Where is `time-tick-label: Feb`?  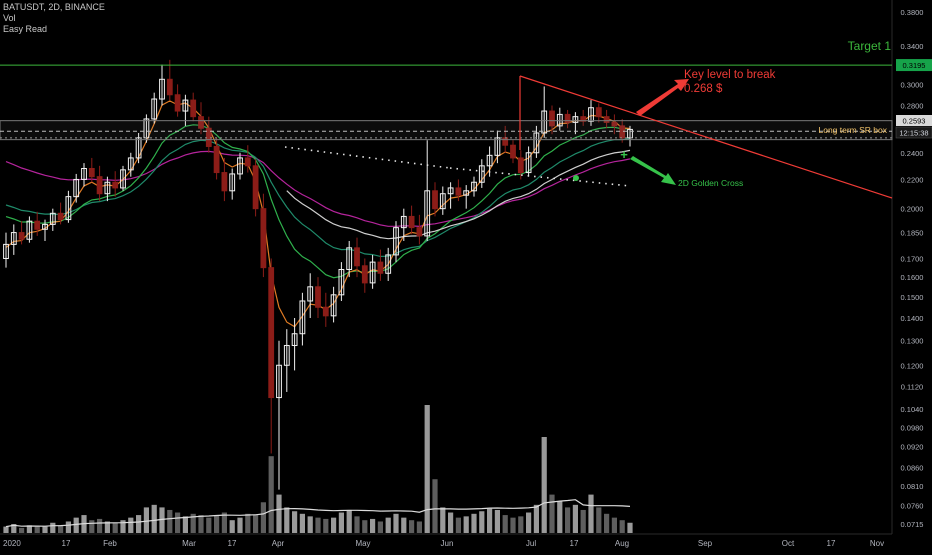 time-tick-label: Feb is located at coordinates (110, 543).